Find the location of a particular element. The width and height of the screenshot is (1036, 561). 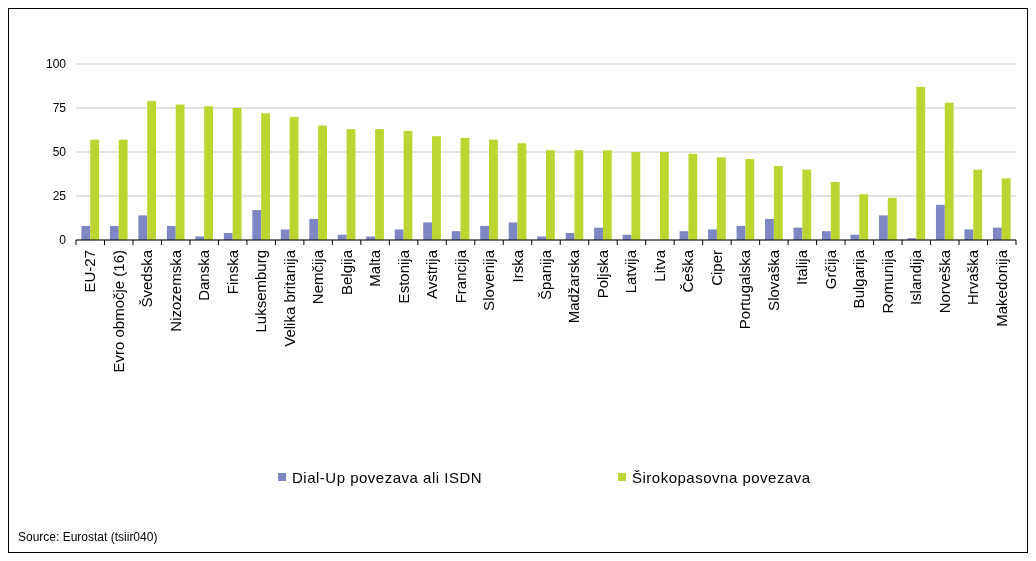

x-tick-label: Makedonija is located at coordinates (1001, 288).